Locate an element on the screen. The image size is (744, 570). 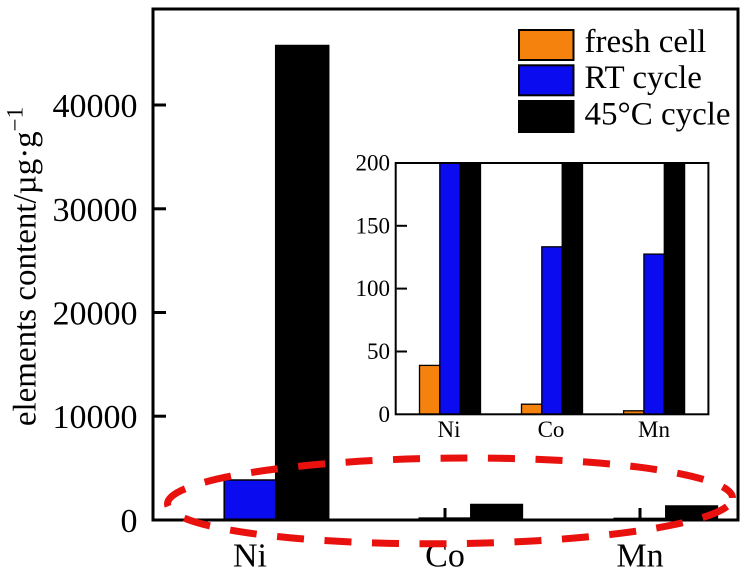
svg-text: 150 is located at coordinates (373, 225).